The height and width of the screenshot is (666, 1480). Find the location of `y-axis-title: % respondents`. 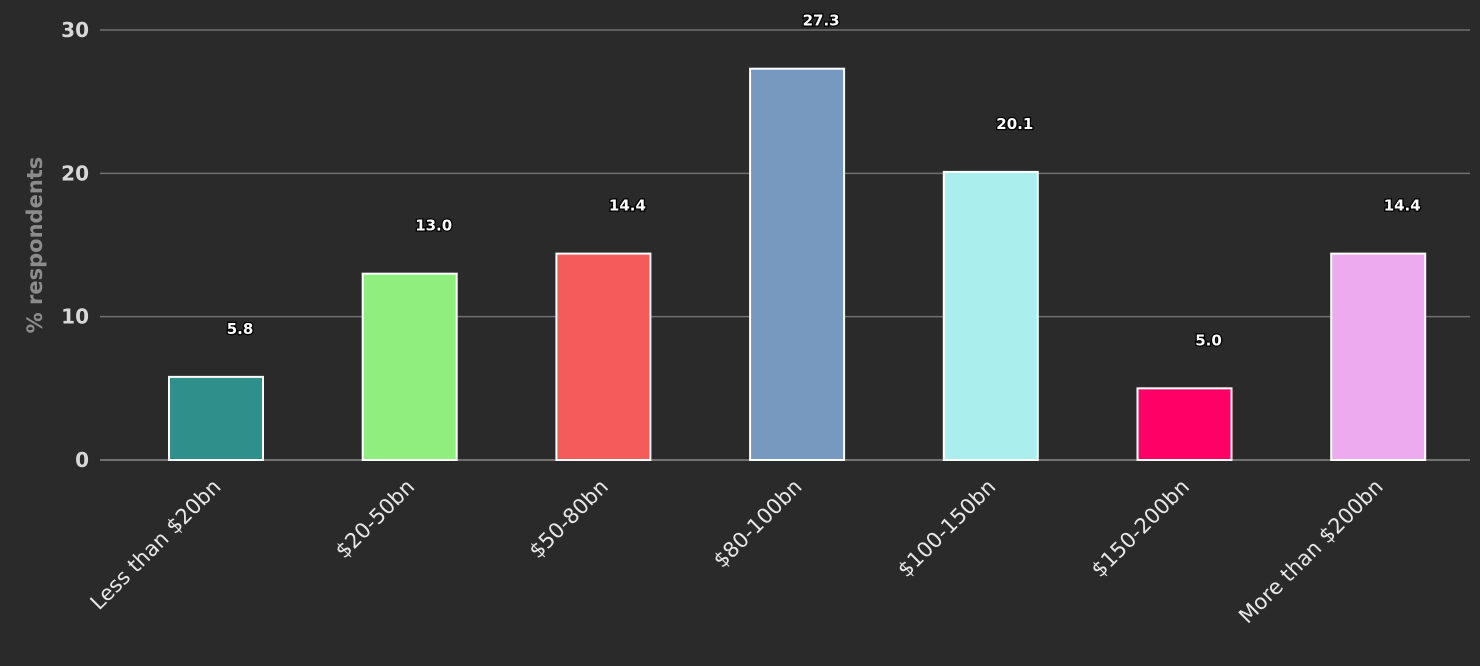

y-axis-title: % respondents is located at coordinates (35, 245).